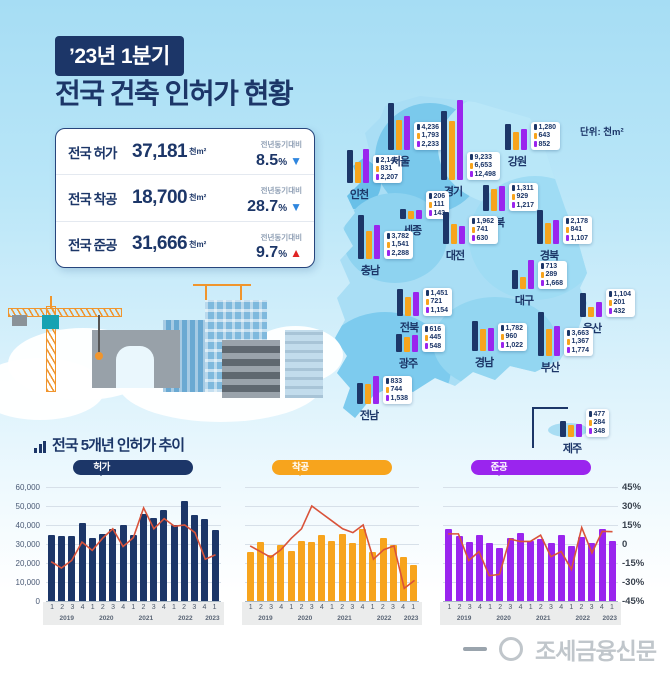 The height and width of the screenshot is (674, 670). I want to click on year-label: 2020, so click(106, 618).